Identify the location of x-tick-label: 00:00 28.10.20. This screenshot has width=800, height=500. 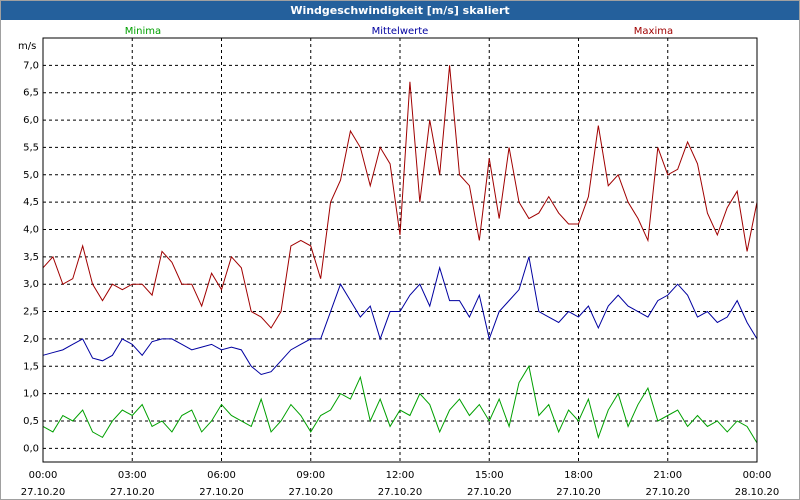
(757, 484).